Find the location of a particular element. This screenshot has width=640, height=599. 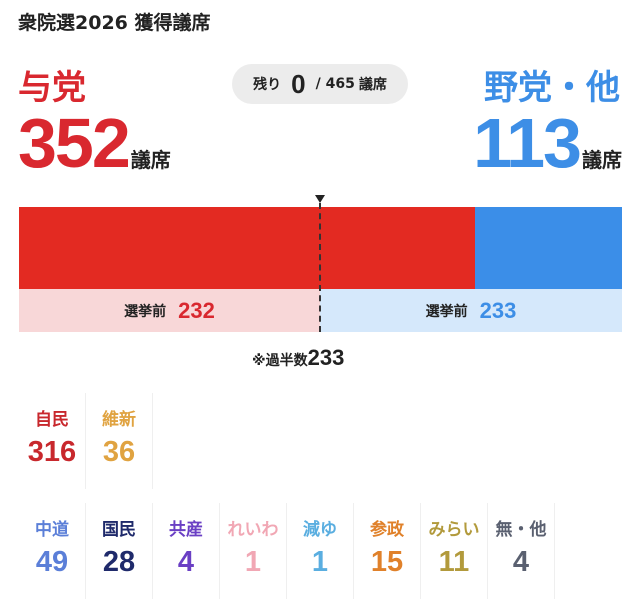

party-ruling-1: 維新 36 is located at coordinates (119, 441).